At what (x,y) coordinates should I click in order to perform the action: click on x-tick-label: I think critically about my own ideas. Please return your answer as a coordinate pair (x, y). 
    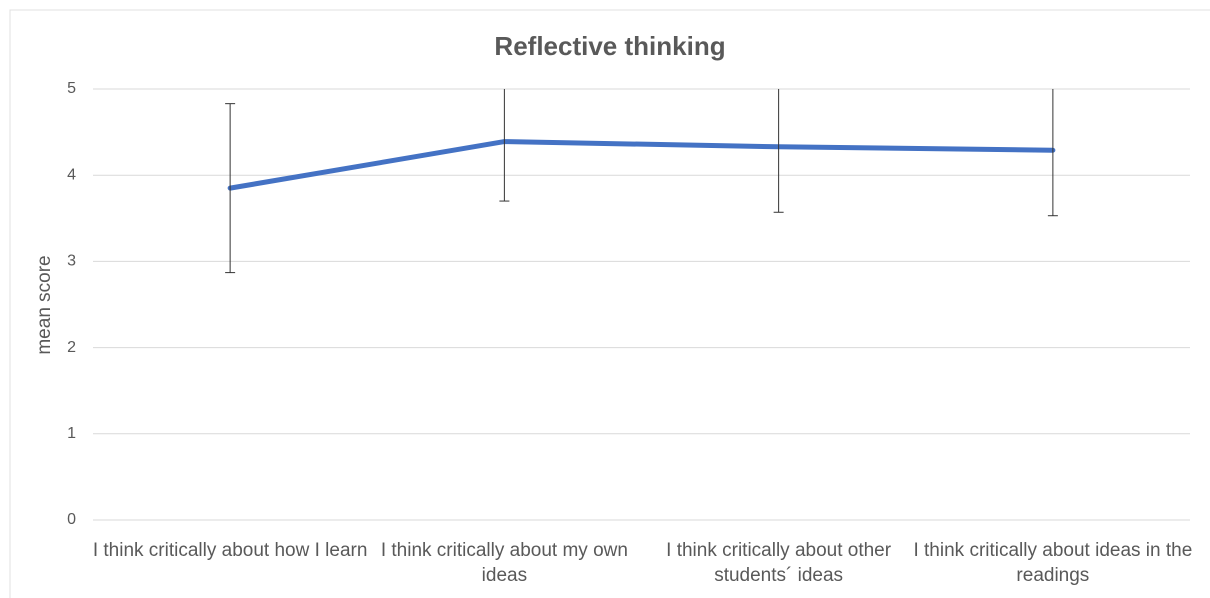
    Looking at the image, I should click on (504, 563).